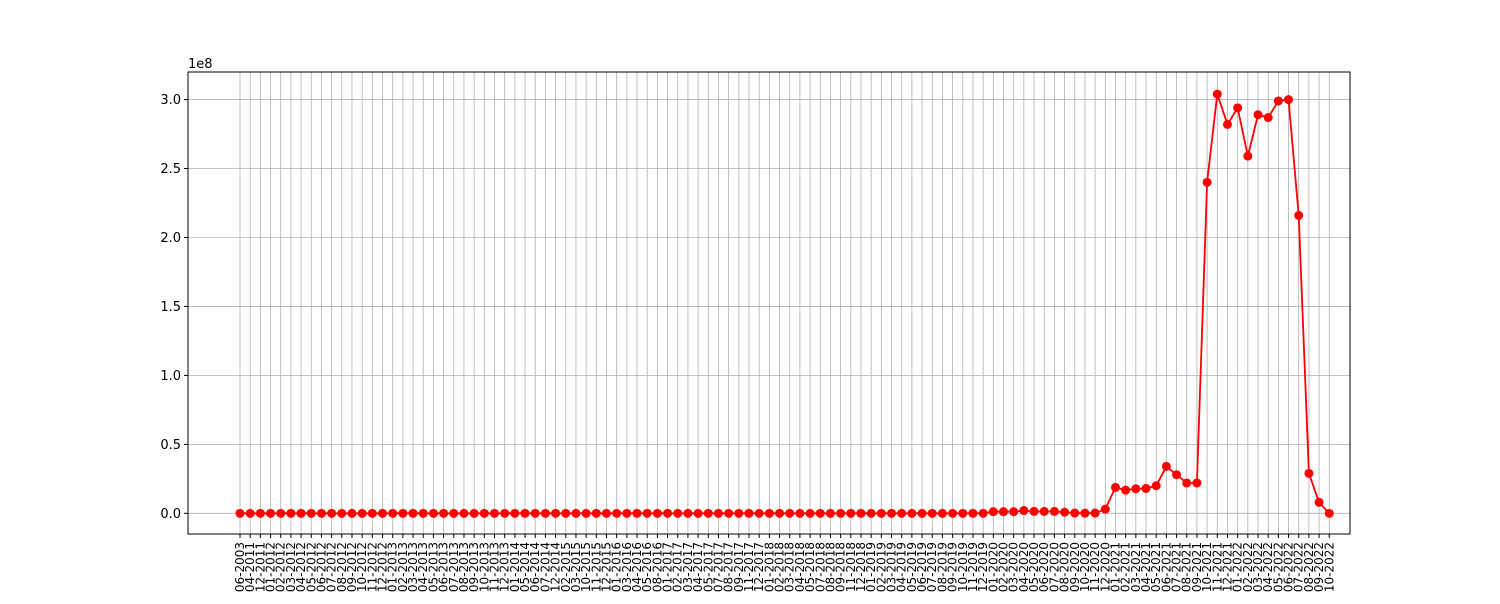 The height and width of the screenshot is (604, 1500). Describe the element at coordinates (1146, 567) in the screenshot. I see `x-tick-label: 04-2021` at that location.